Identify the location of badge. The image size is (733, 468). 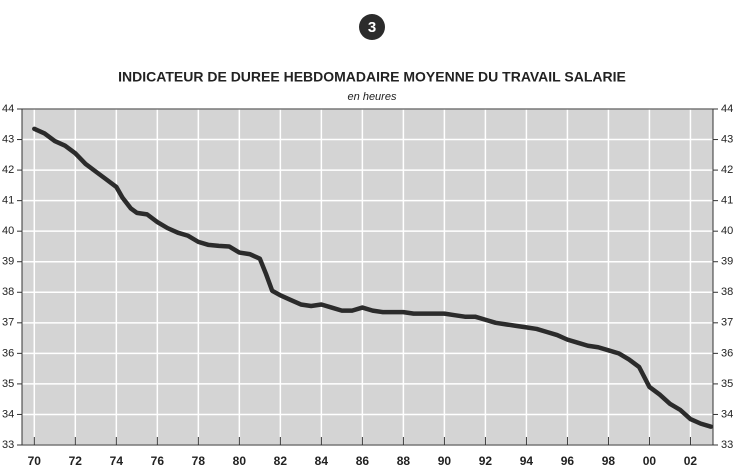
(372, 27).